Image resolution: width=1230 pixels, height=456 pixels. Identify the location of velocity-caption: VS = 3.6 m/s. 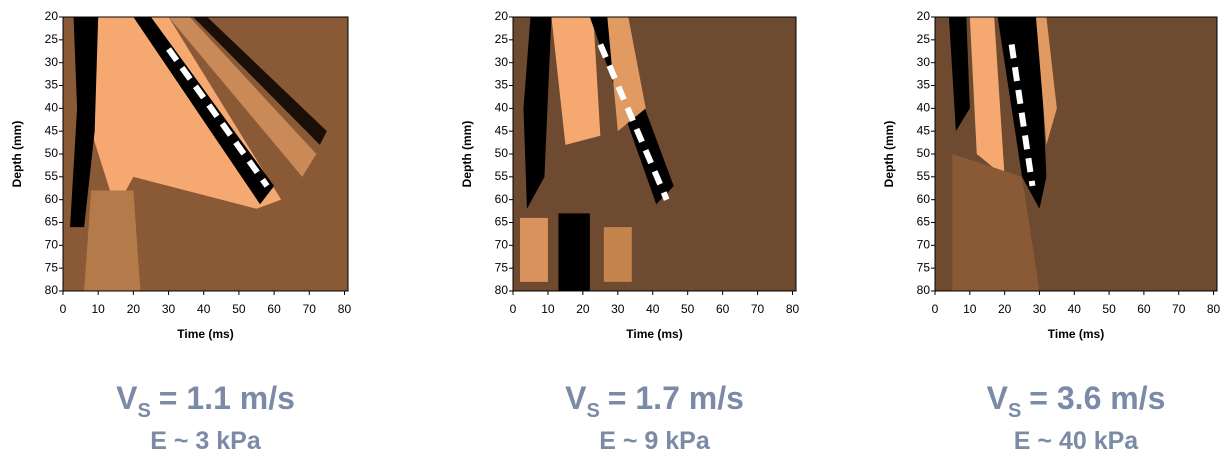
(1076, 401).